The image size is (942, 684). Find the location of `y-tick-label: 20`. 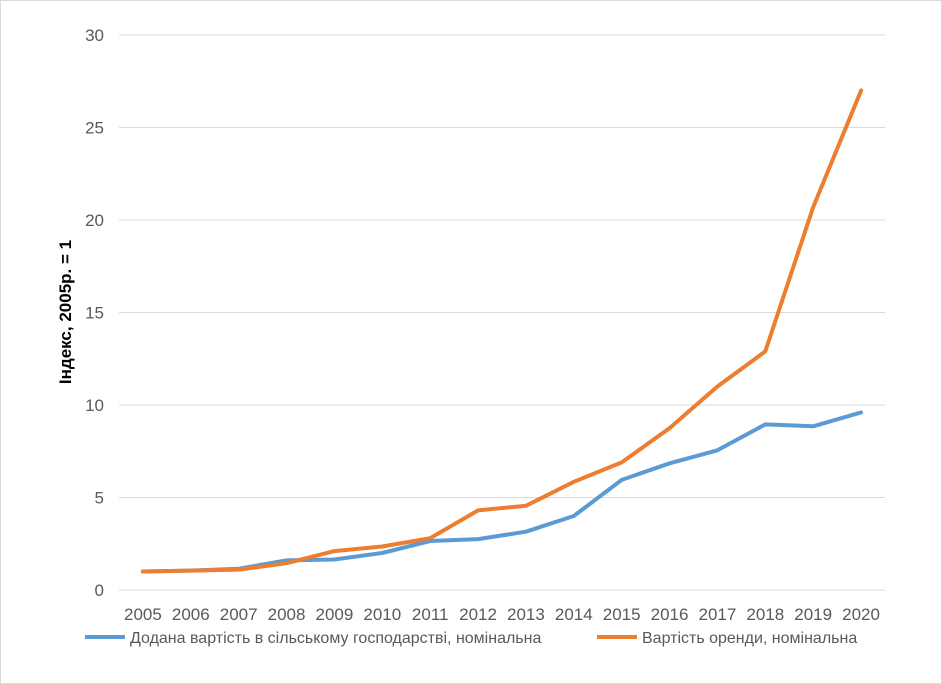

y-tick-label: 20 is located at coordinates (94, 220).